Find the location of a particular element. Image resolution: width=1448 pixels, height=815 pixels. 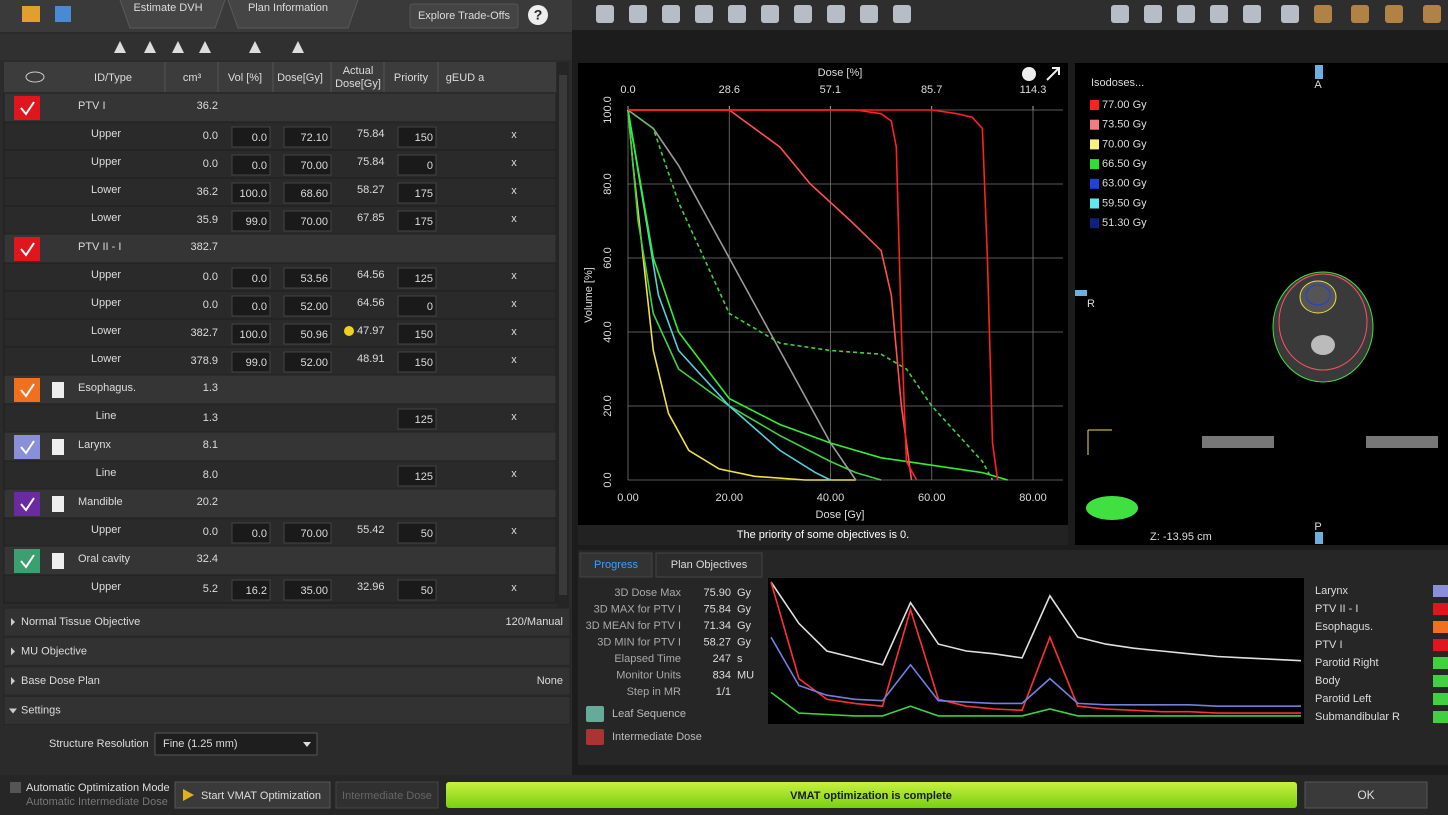

isodose-label: 51.30 Gy is located at coordinates (1124, 223).